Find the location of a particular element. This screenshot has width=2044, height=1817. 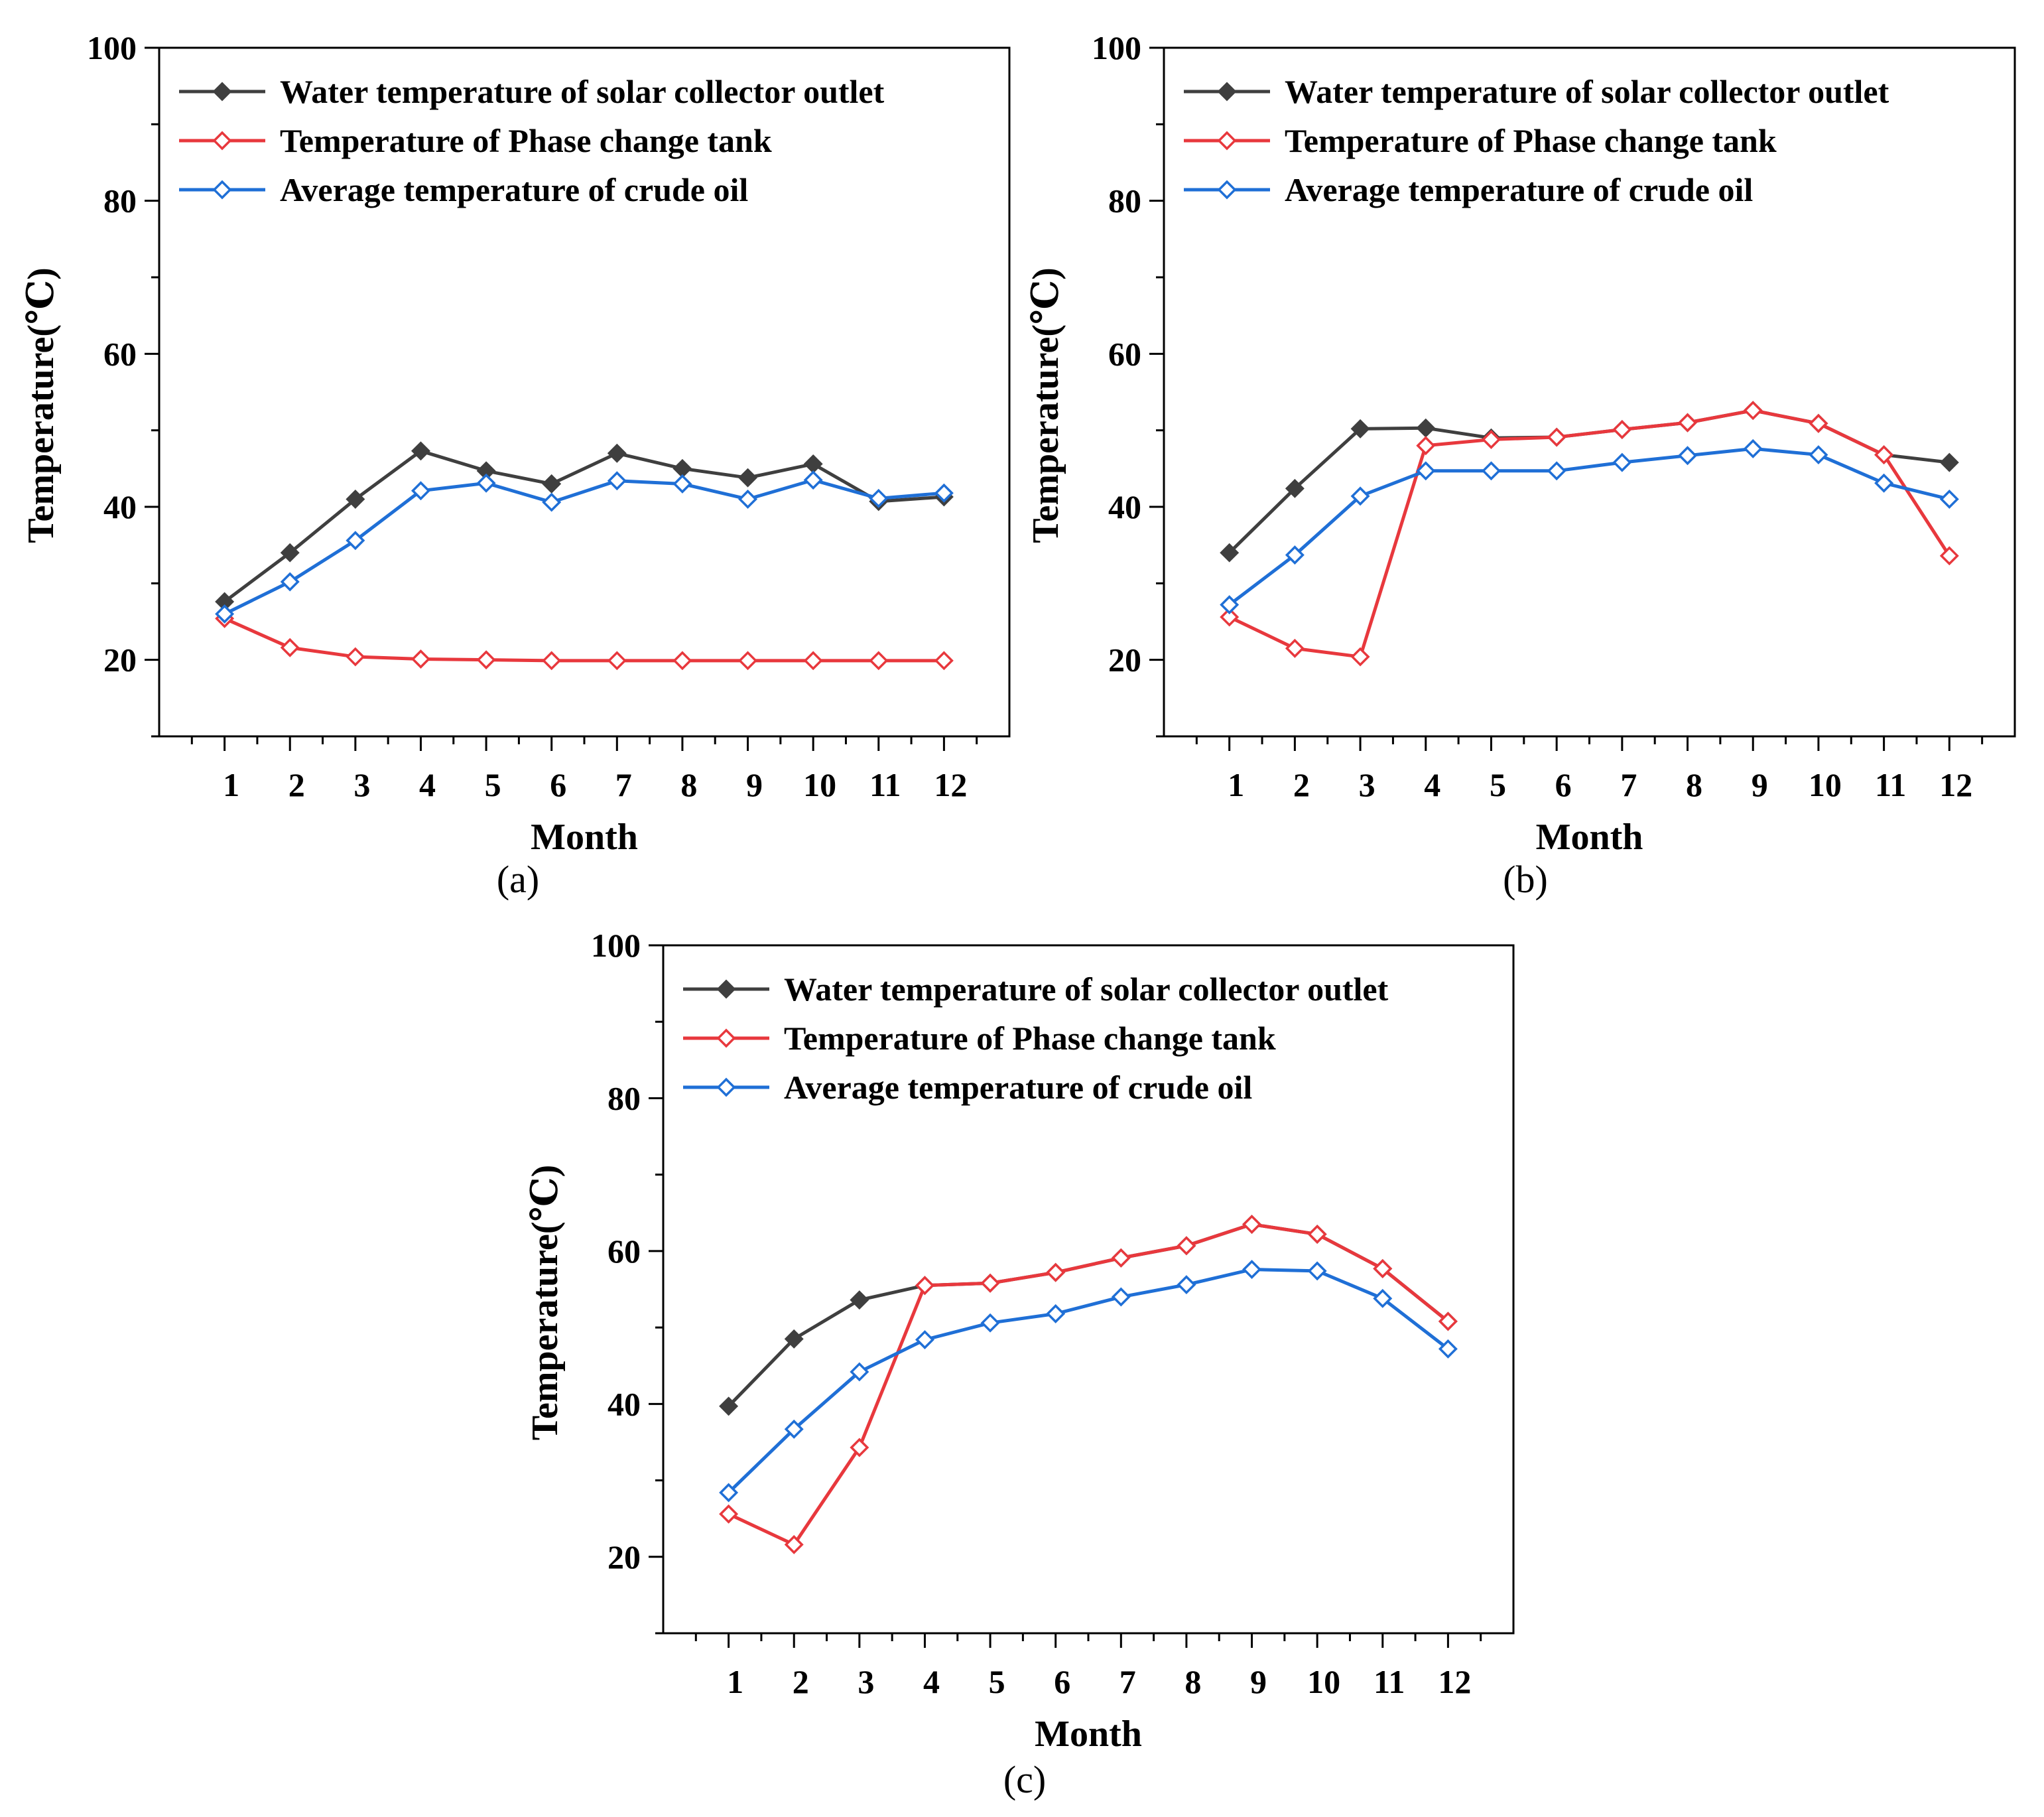

x-tick-label: 8 is located at coordinates (1192, 1681).